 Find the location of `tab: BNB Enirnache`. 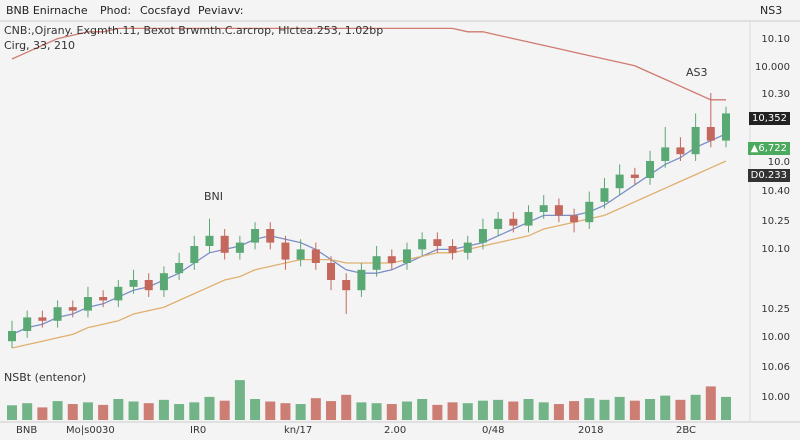

tab: BNB Enirnache is located at coordinates (47, 10).